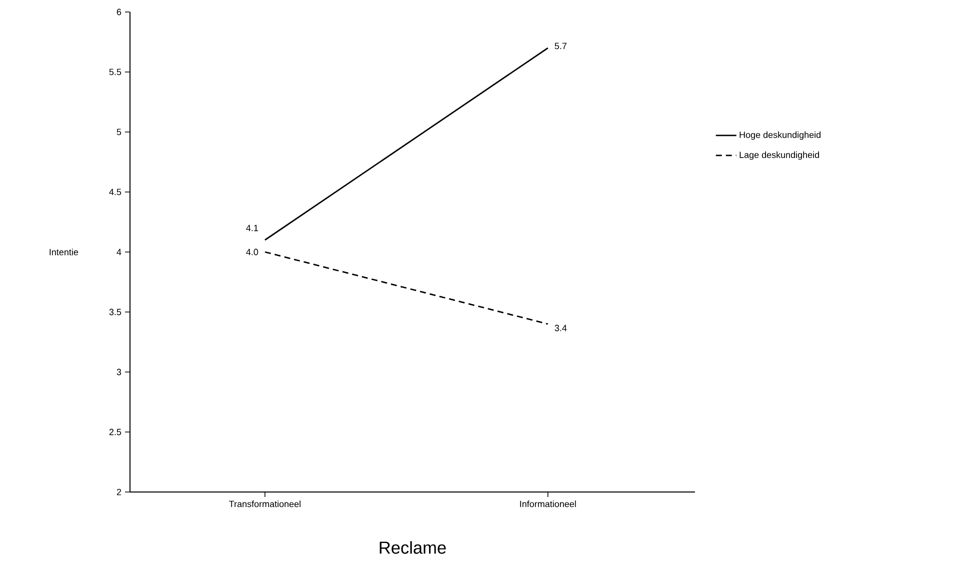 This screenshot has width=957, height=574. What do you see at coordinates (115, 432) in the screenshot?
I see `y-tick-label: 2.5` at bounding box center [115, 432].